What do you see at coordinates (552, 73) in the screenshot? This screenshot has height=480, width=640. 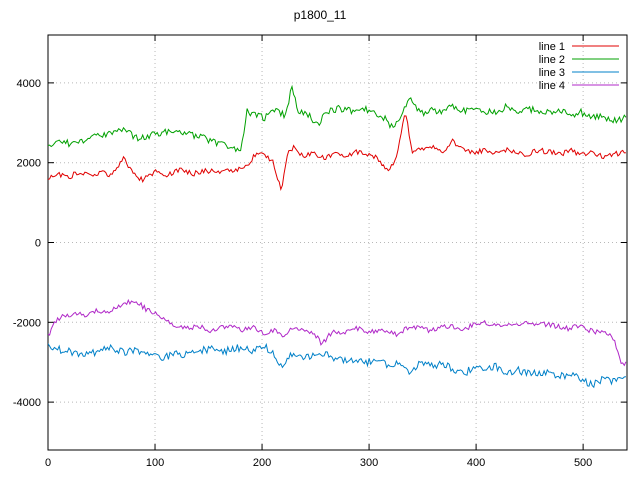 I see `legend-label: line 3` at bounding box center [552, 73].